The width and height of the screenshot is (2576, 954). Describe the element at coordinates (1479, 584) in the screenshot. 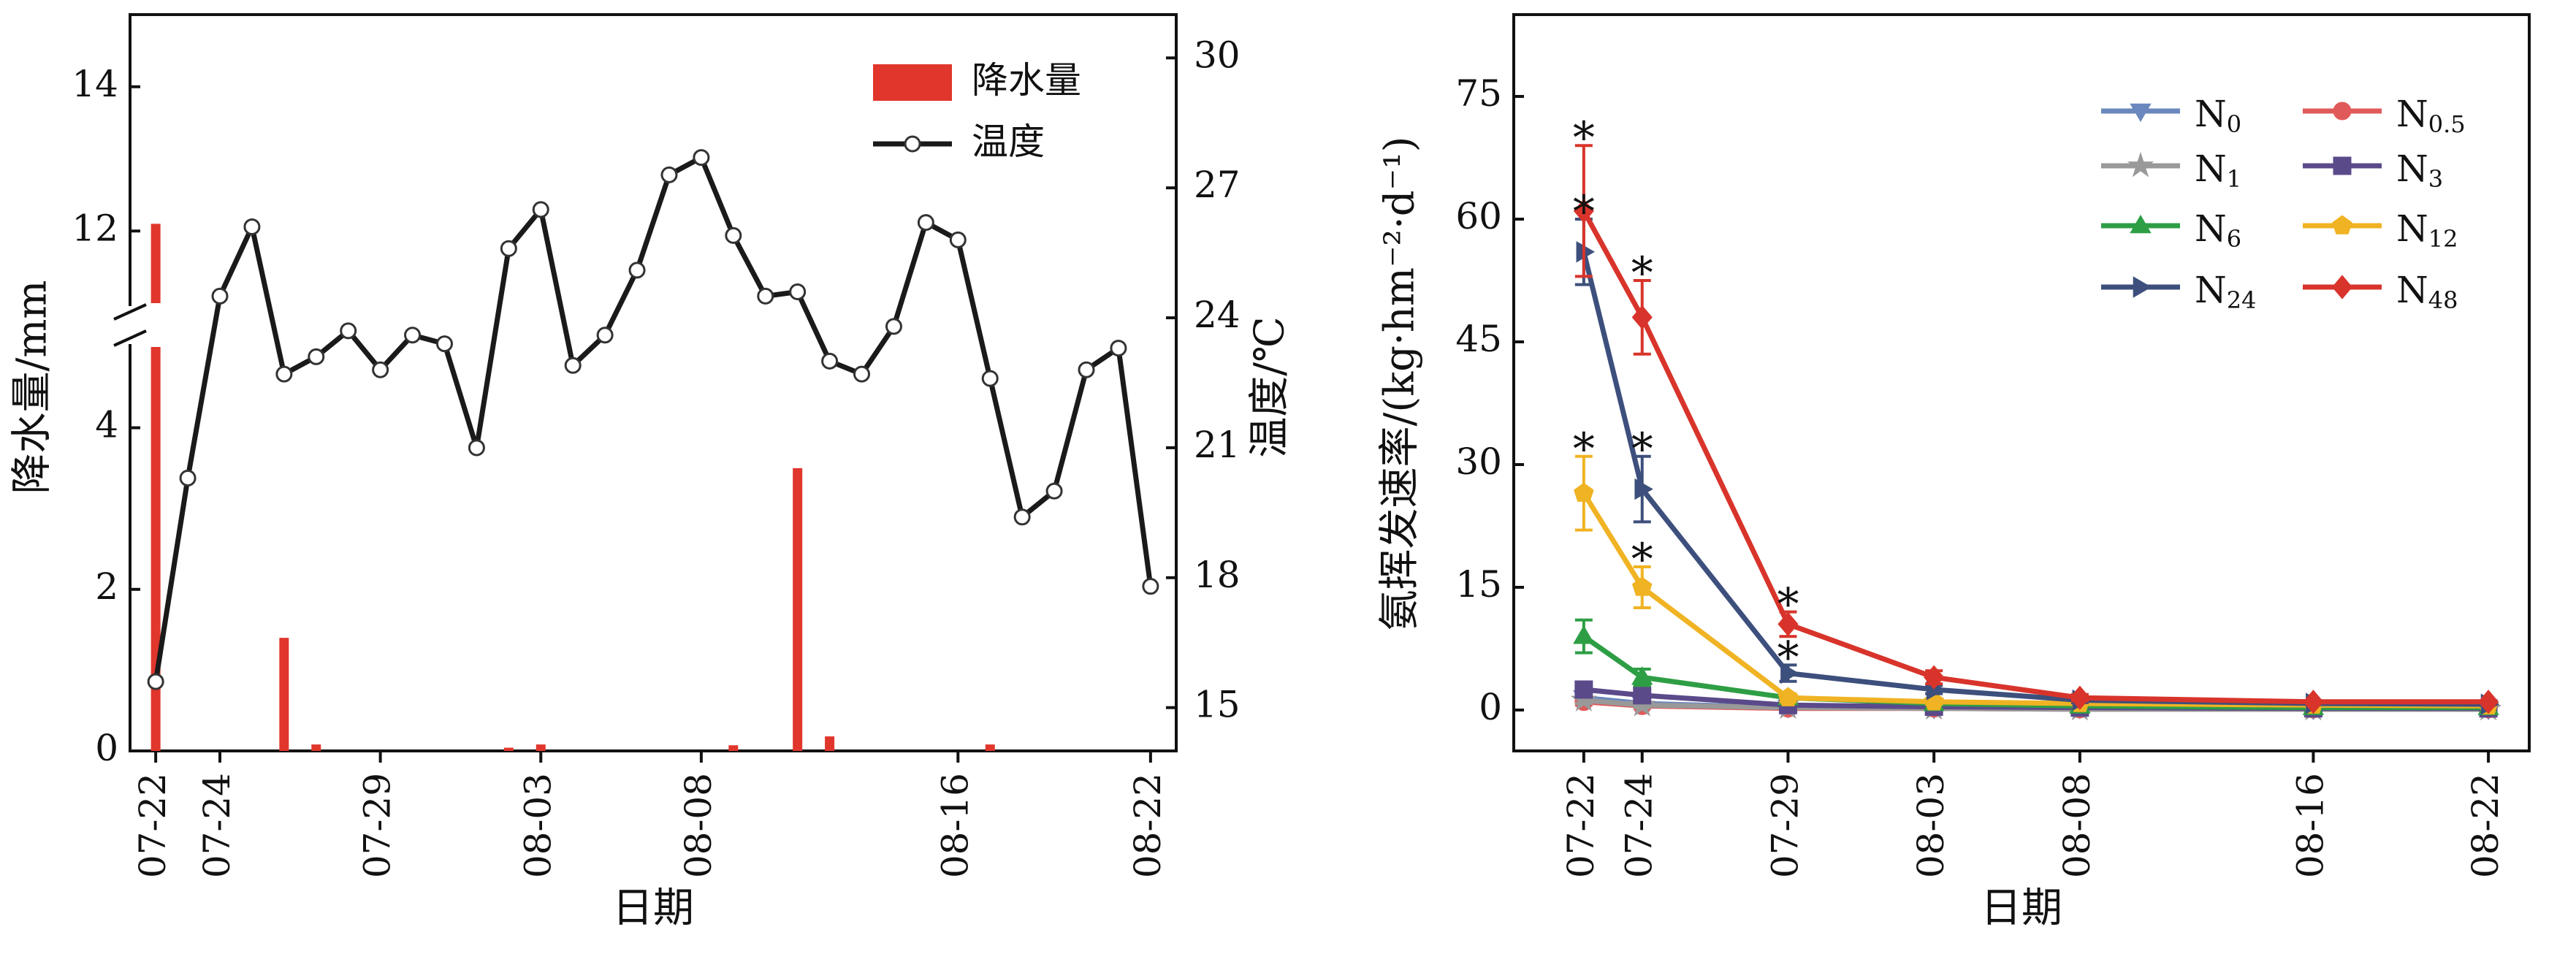

I see `y-tick-label: 15` at that location.